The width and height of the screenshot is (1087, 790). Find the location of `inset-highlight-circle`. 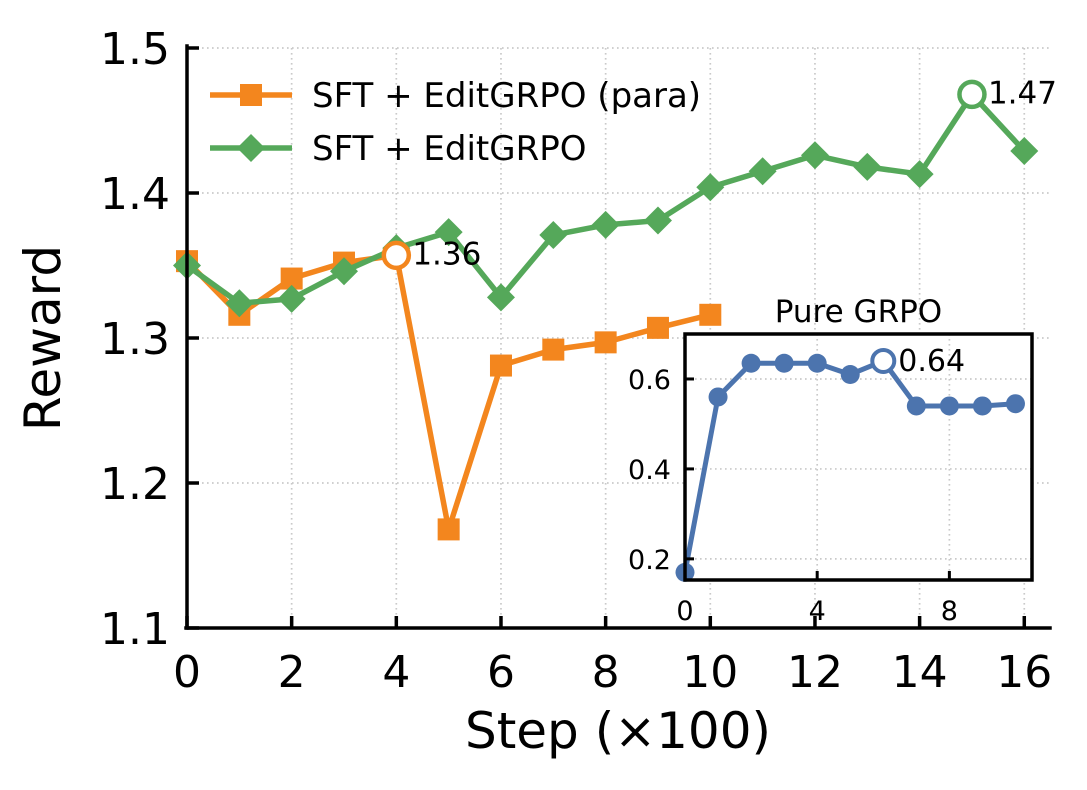

inset-highlight-circle is located at coordinates (883, 360).